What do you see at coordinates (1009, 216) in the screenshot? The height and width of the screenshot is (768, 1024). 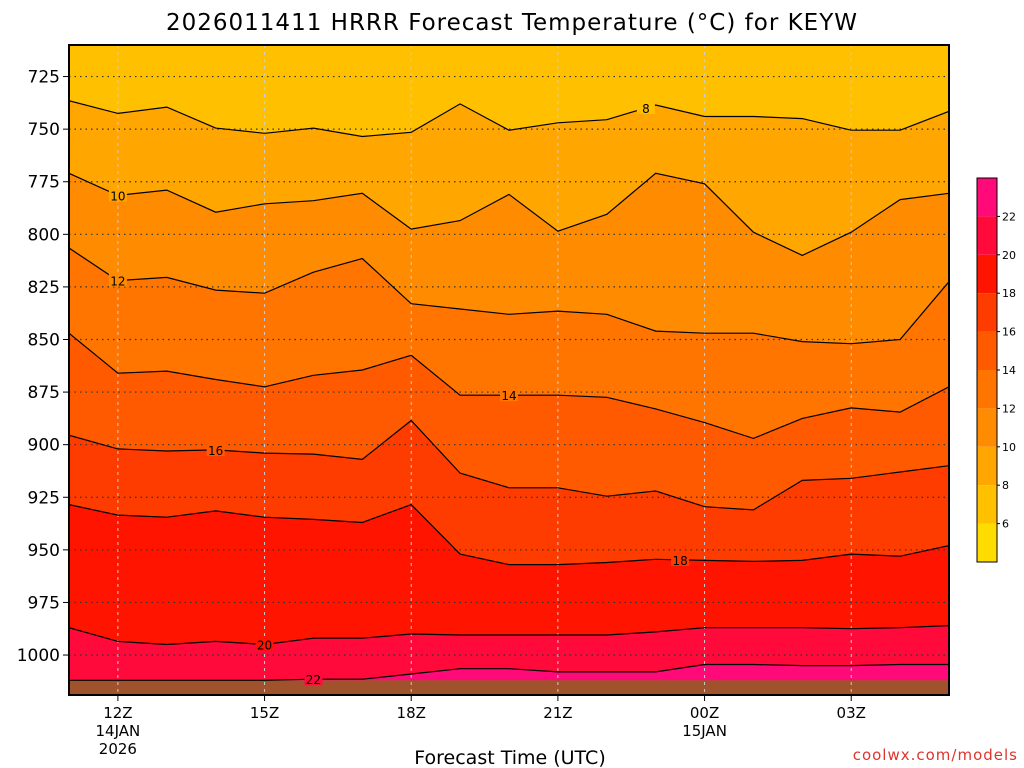 I see `colorbar-label-22: 22` at bounding box center [1009, 216].